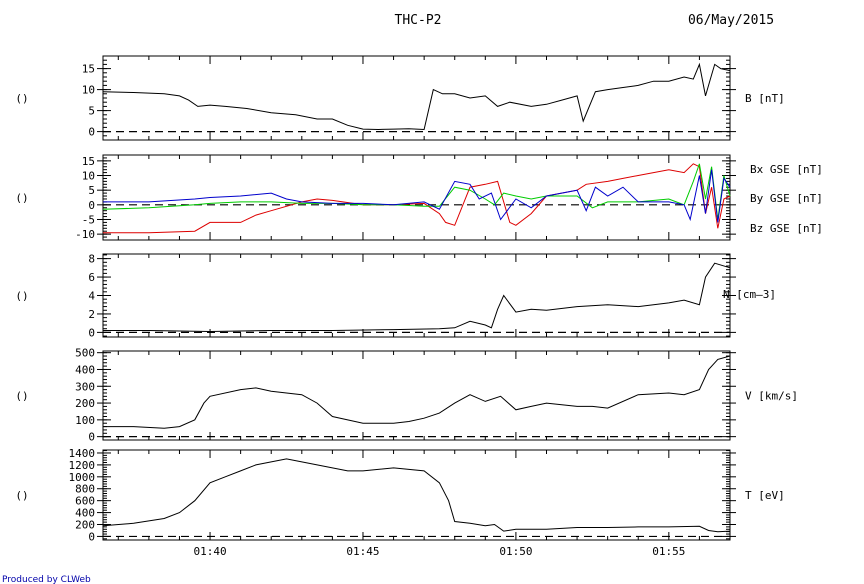  What do you see at coordinates (85, 489) in the screenshot?
I see `panel-5-ytick-label: 800` at bounding box center [85, 489].